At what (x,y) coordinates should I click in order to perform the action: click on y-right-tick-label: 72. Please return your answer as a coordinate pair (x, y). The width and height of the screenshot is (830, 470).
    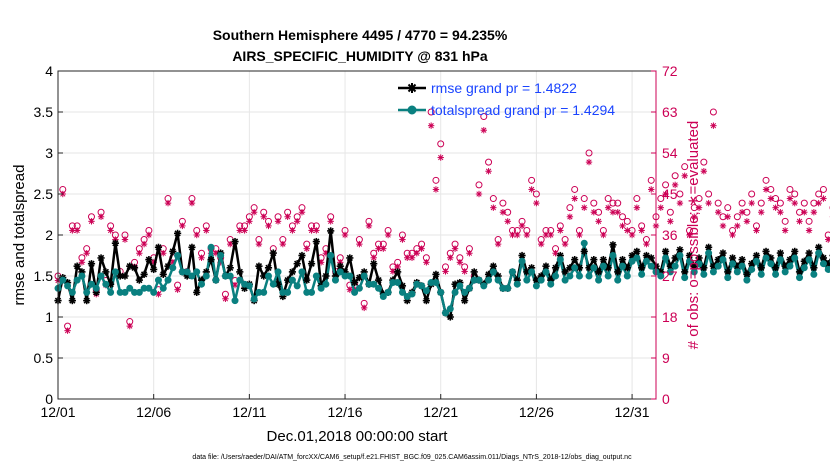
    Looking at the image, I should click on (670, 71).